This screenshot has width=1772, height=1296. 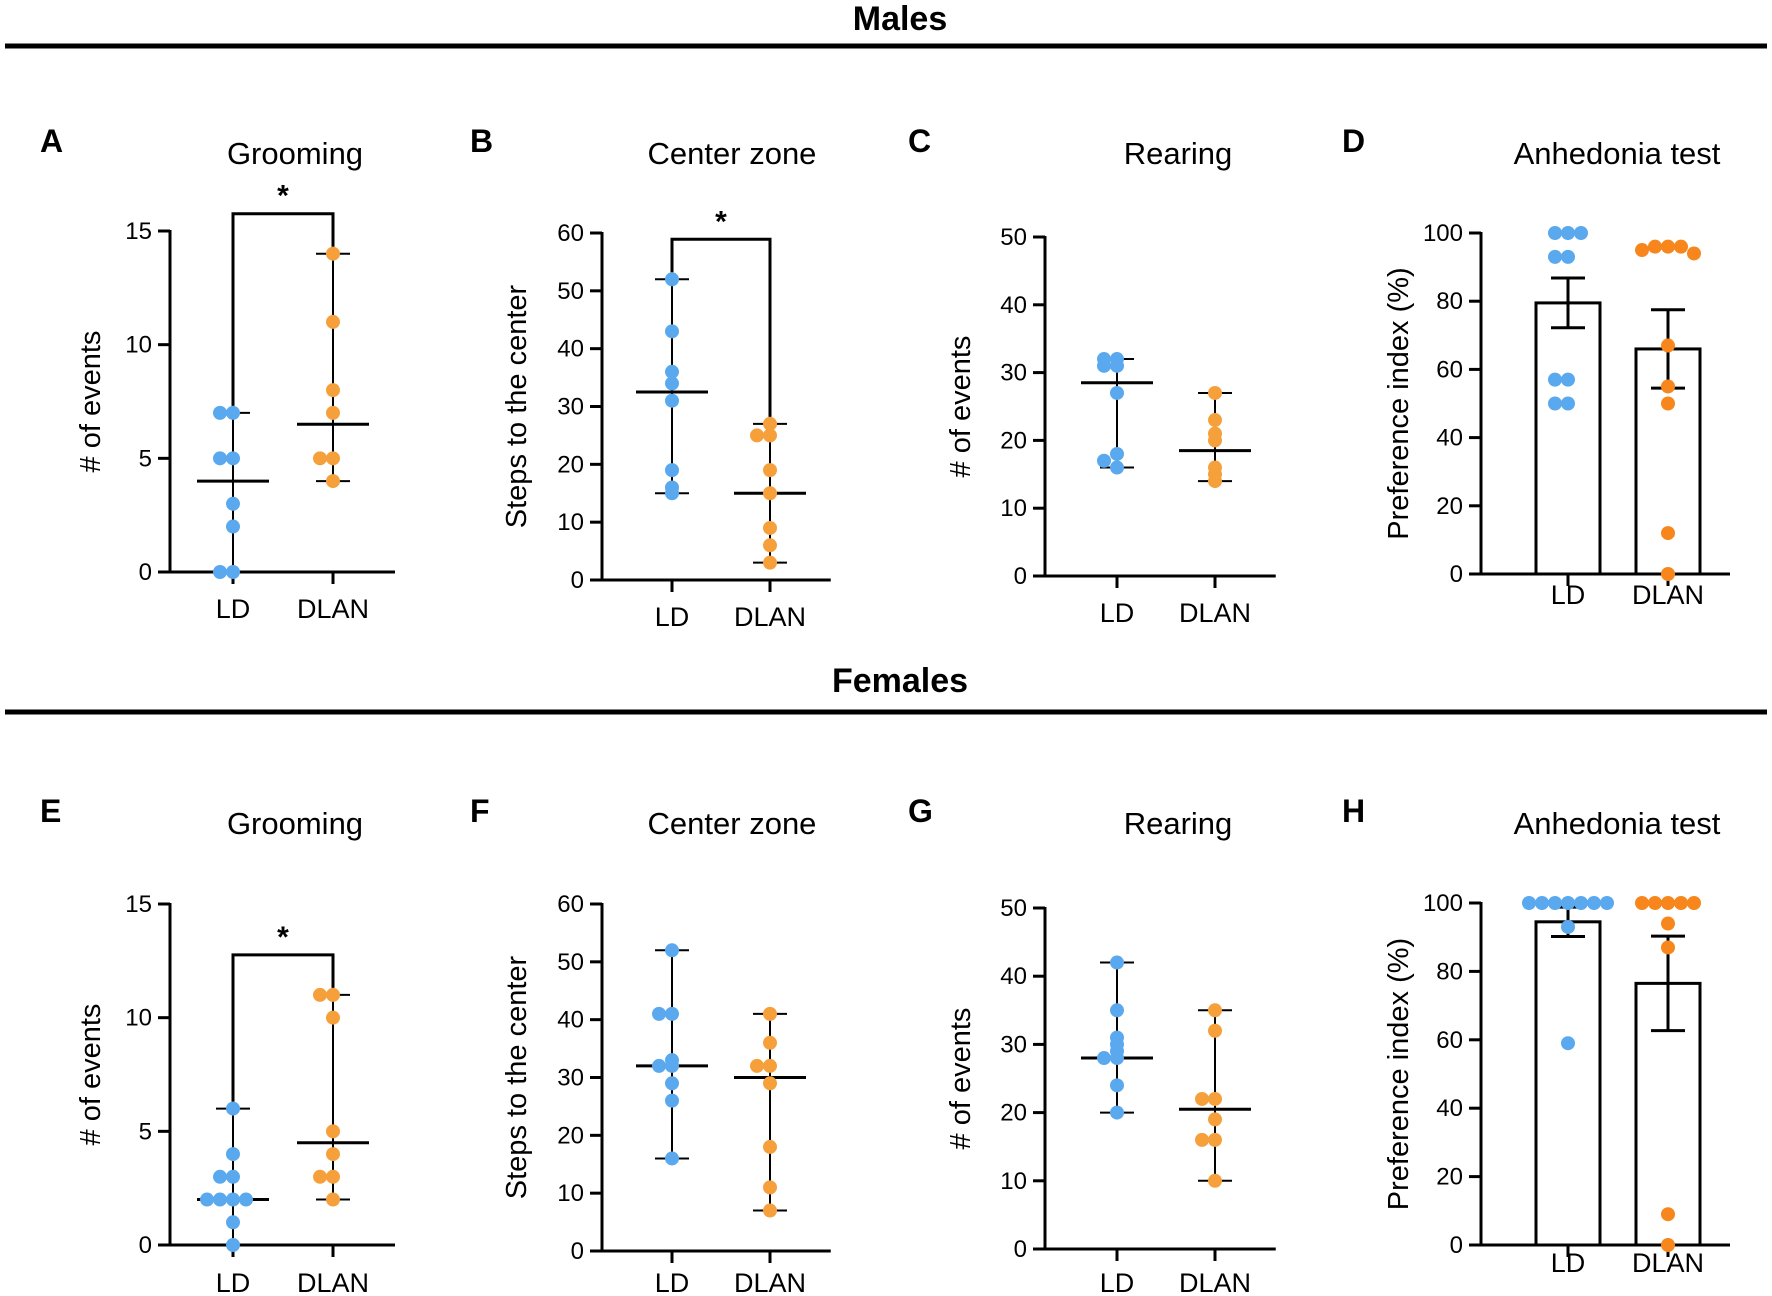 I want to click on panel-letter: A, so click(x=51, y=141).